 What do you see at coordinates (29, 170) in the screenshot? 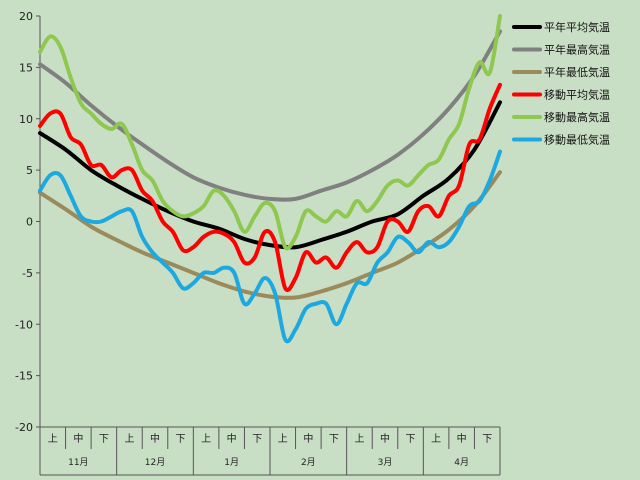
I see `y-tick-label: 5` at bounding box center [29, 170].